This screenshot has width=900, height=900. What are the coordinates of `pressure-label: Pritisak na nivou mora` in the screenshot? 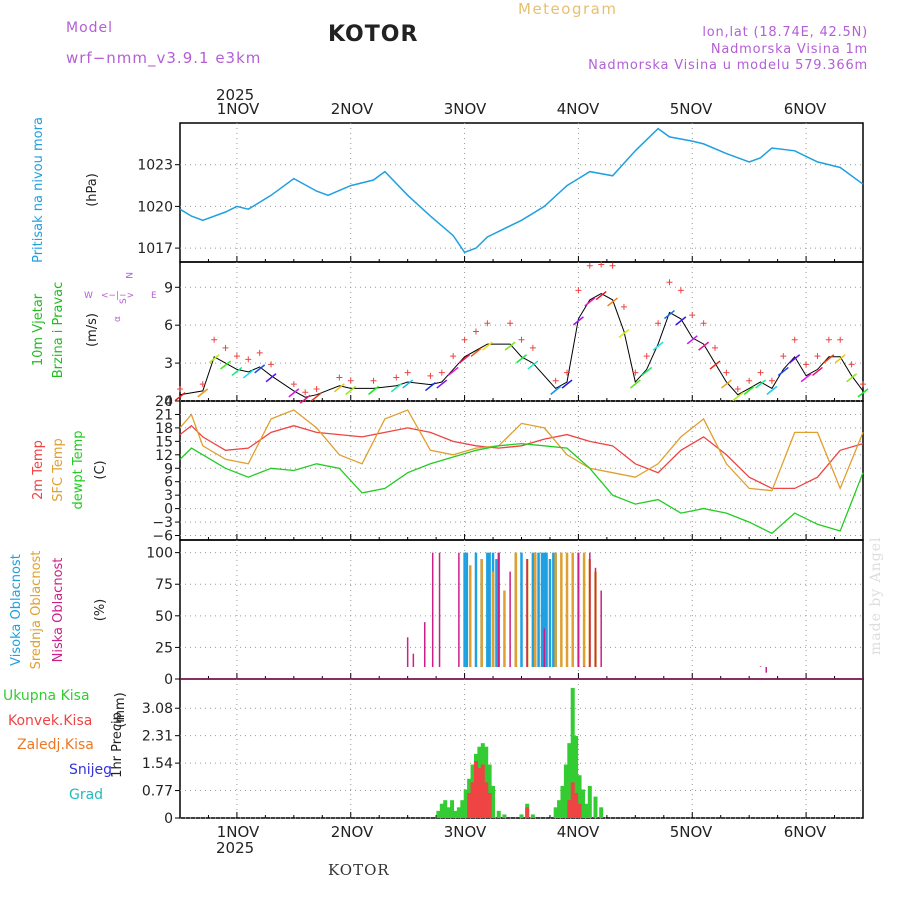 It's located at (38, 190).